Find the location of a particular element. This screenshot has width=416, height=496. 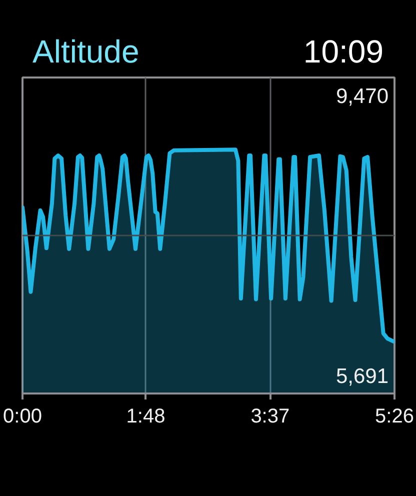

x-tick-label: 1:48 is located at coordinates (146, 417).